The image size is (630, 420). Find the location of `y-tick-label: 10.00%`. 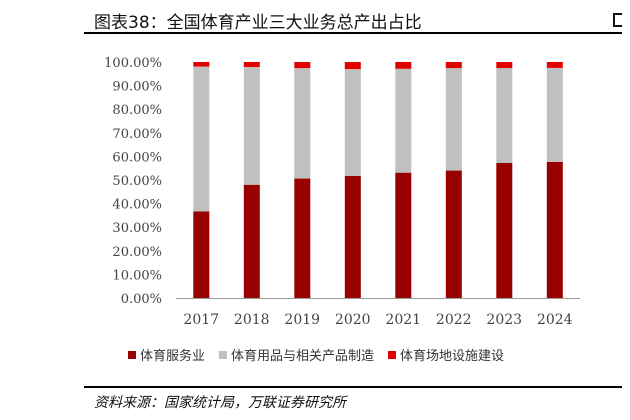

y-tick-label: 10.00% is located at coordinates (137, 275).